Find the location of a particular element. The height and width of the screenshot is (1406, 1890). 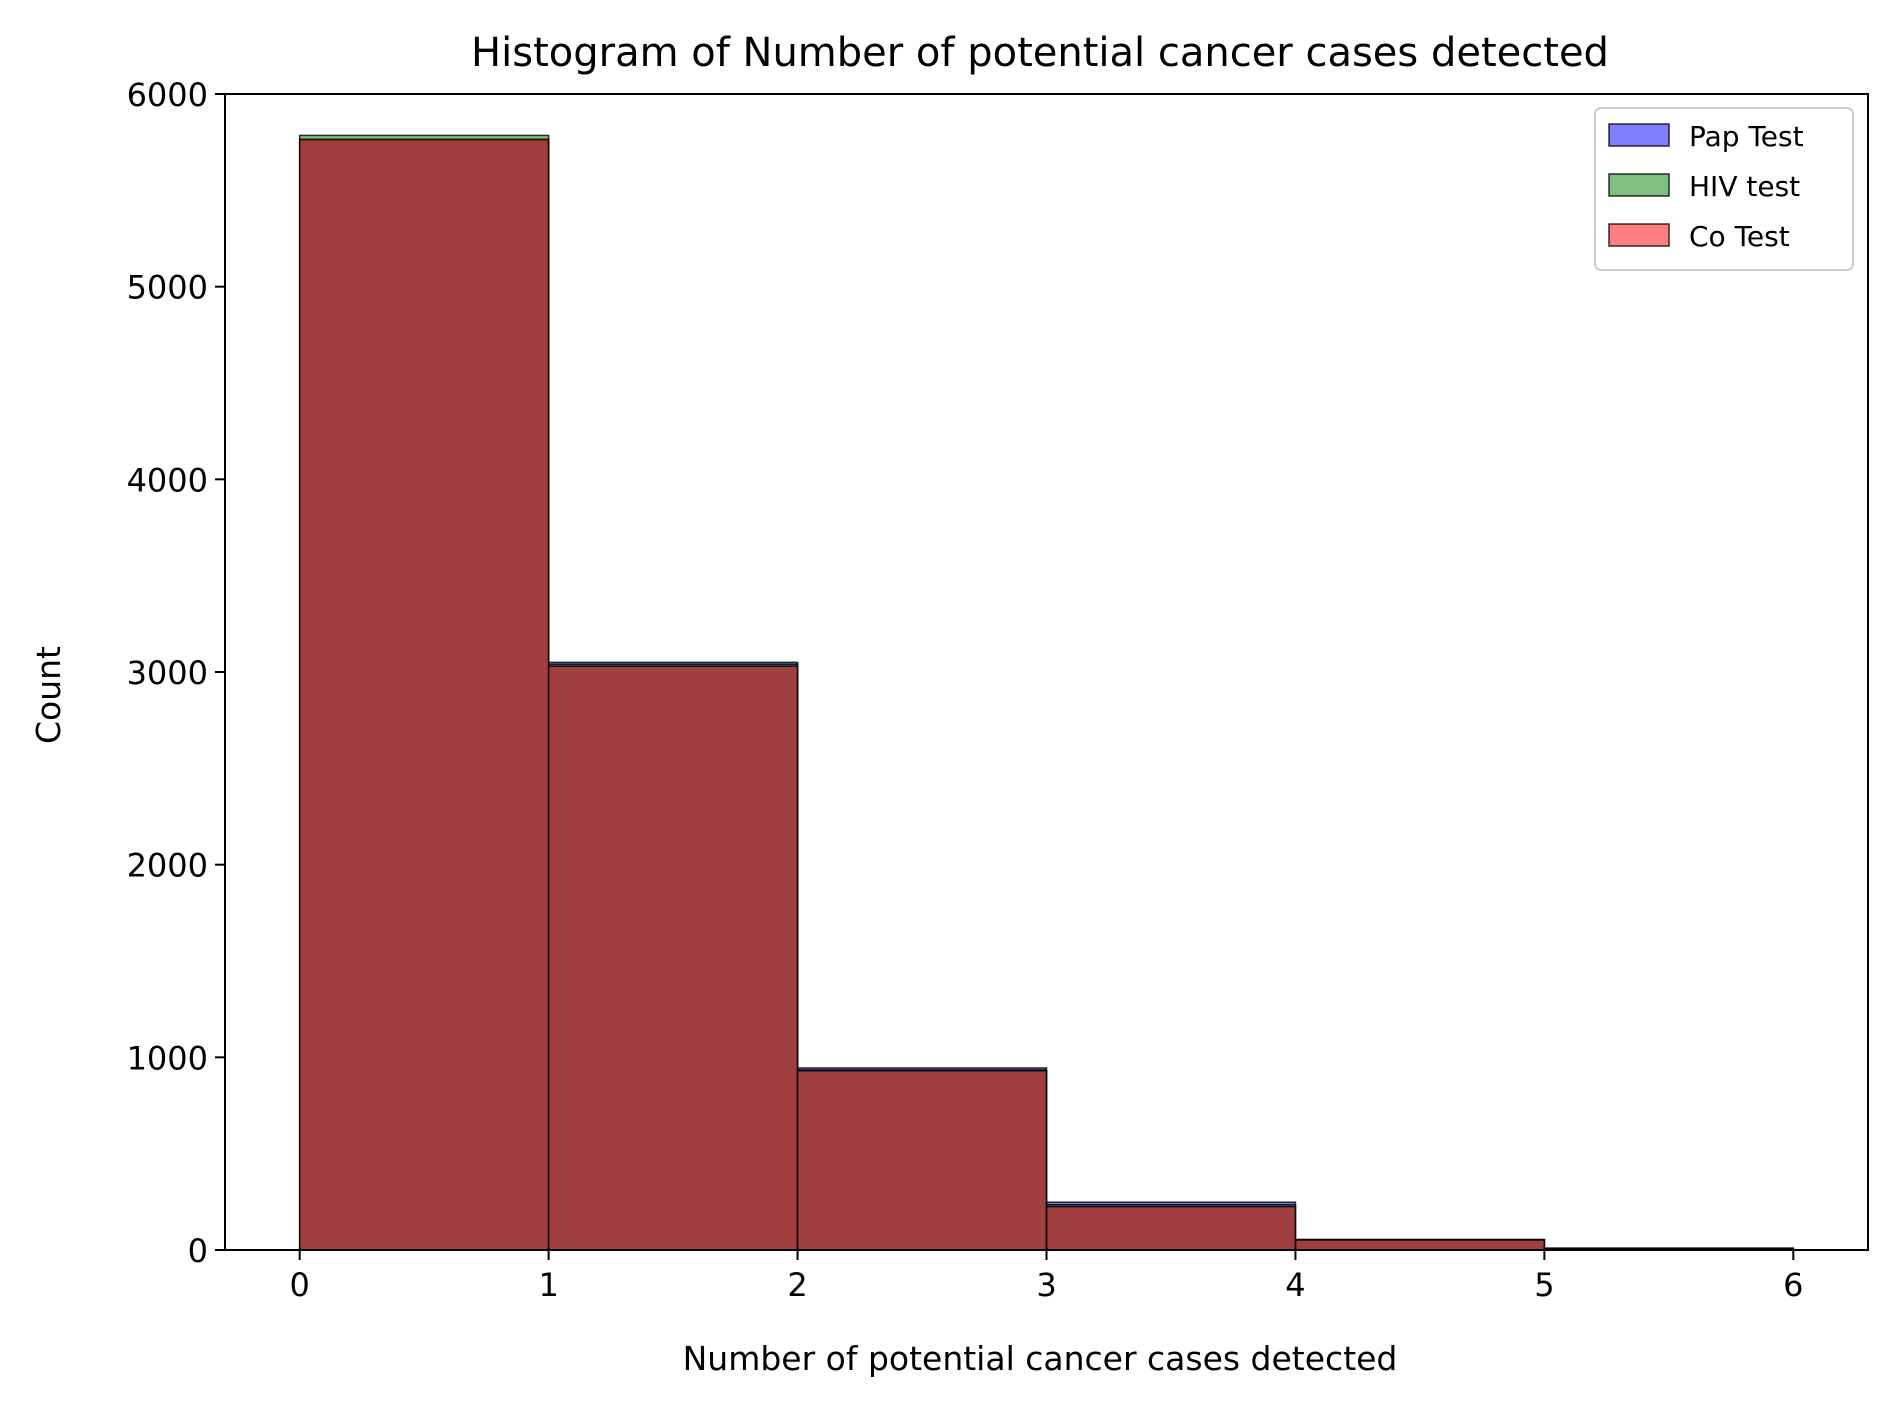

x-tick-label: 0 is located at coordinates (300, 1285).